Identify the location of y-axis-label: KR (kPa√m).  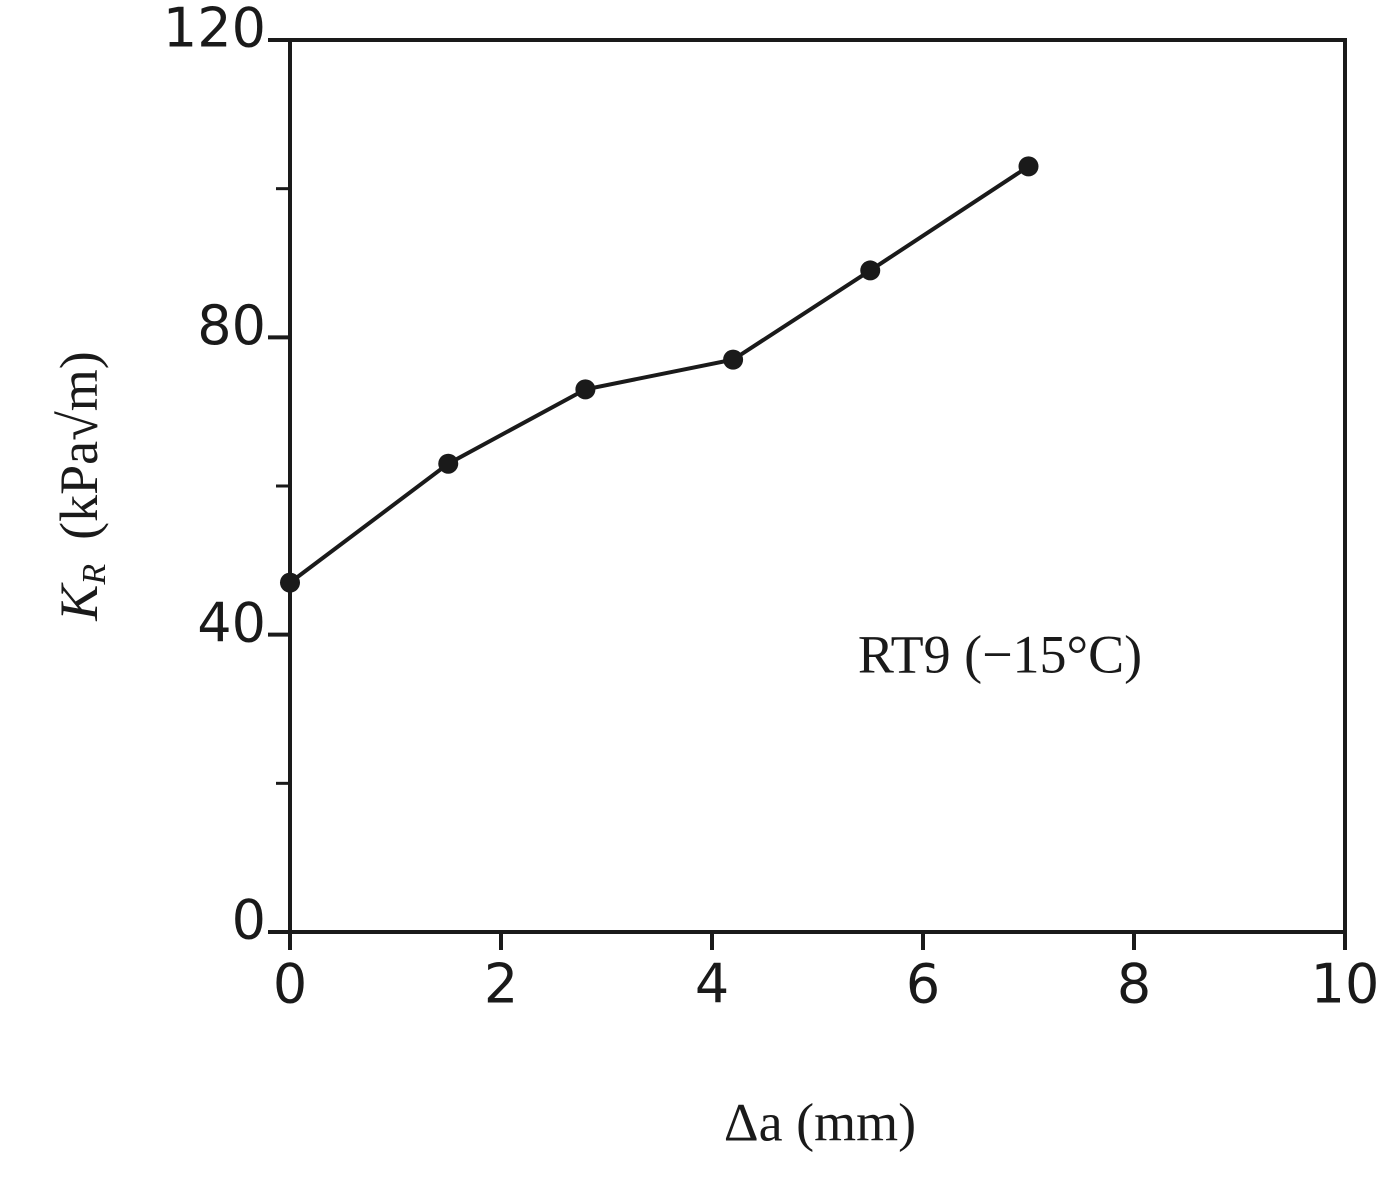
(80, 486).